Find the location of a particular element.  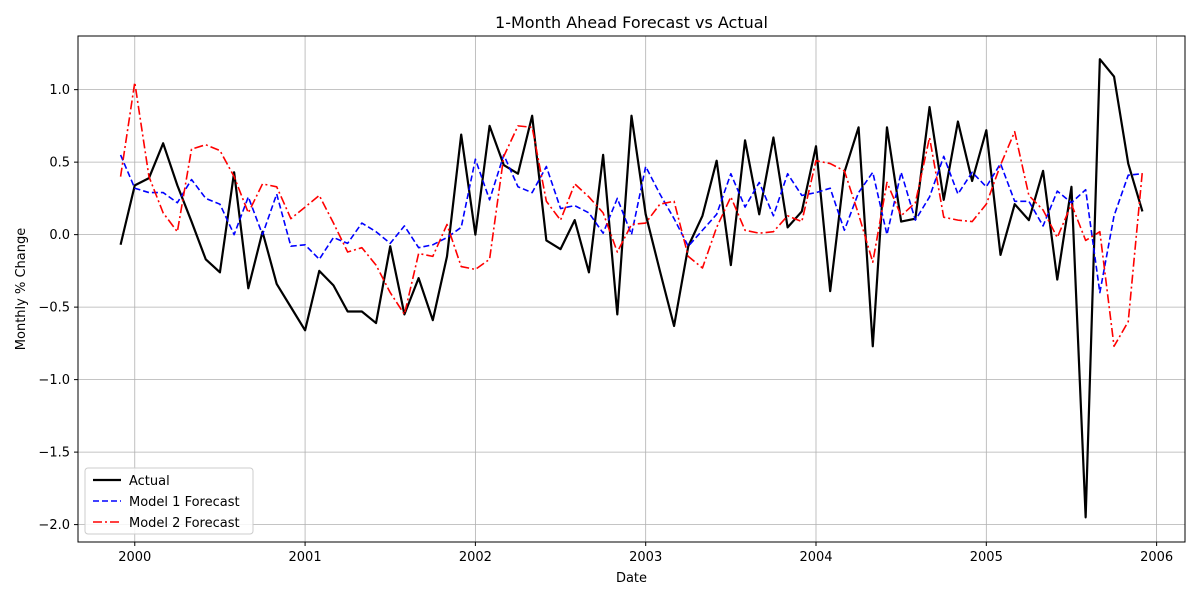

legend-frame is located at coordinates (169, 501).